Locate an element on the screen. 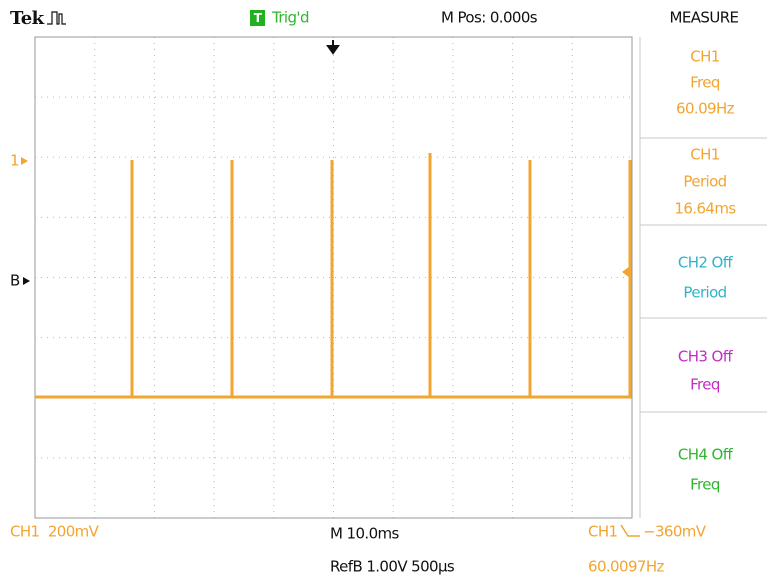 This screenshot has width=767, height=581. measure-source: CH3 Off is located at coordinates (706, 357).